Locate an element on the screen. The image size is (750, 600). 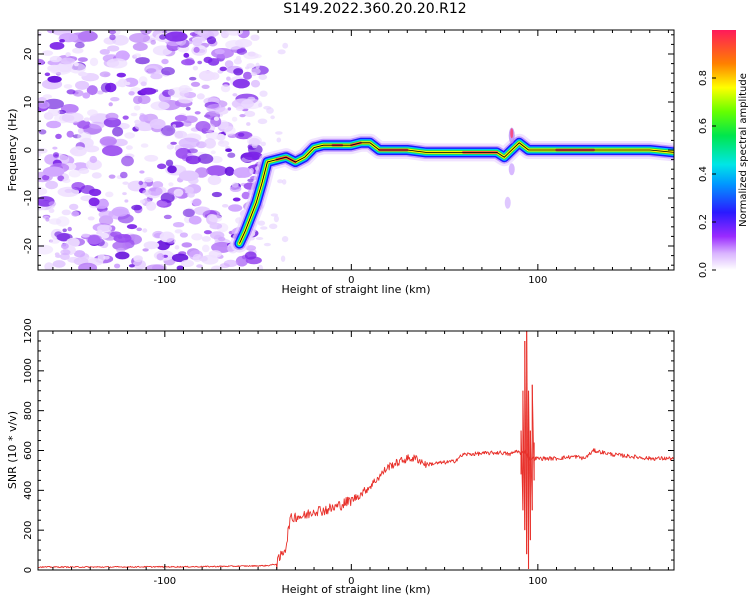
y-tick-label: 800 is located at coordinates (28, 410).